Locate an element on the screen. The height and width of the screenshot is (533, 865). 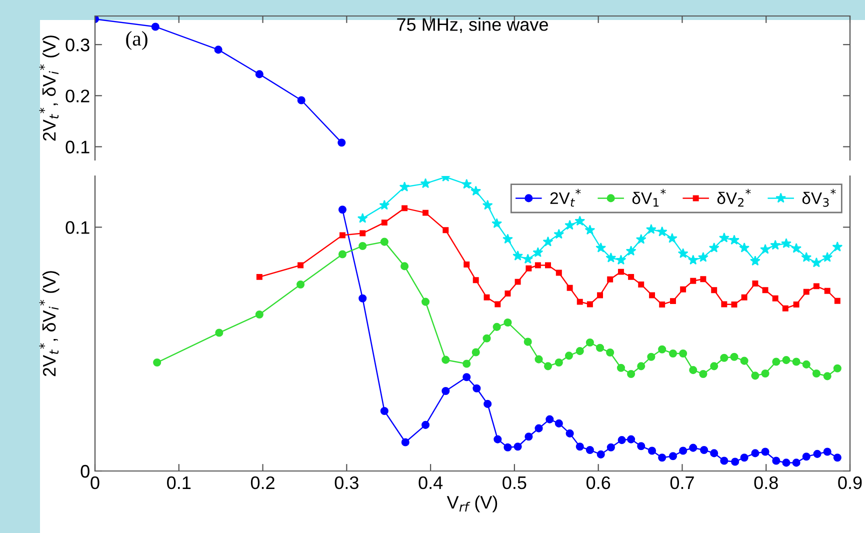
y-axis-title: 2V$_{t}$$^{*}$, δV$_{i}$$^{*}$ (V) is located at coordinates (49, 323).